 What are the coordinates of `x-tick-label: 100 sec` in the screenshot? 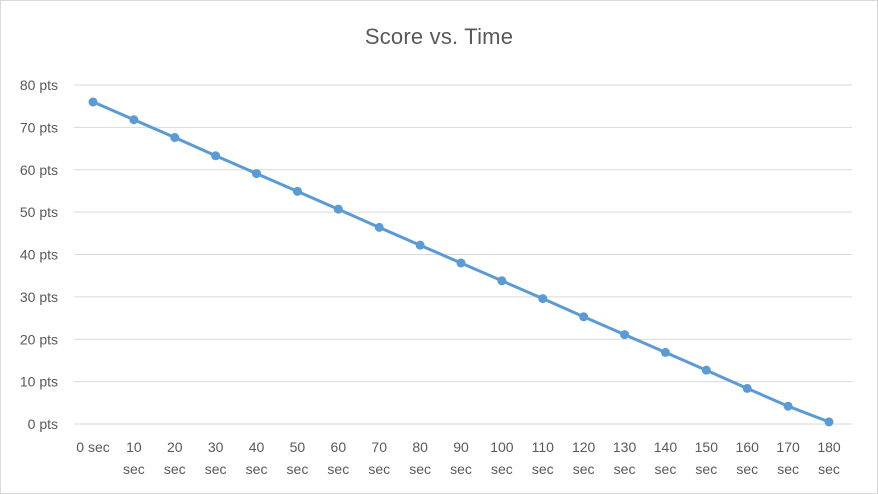 It's located at (502, 458).